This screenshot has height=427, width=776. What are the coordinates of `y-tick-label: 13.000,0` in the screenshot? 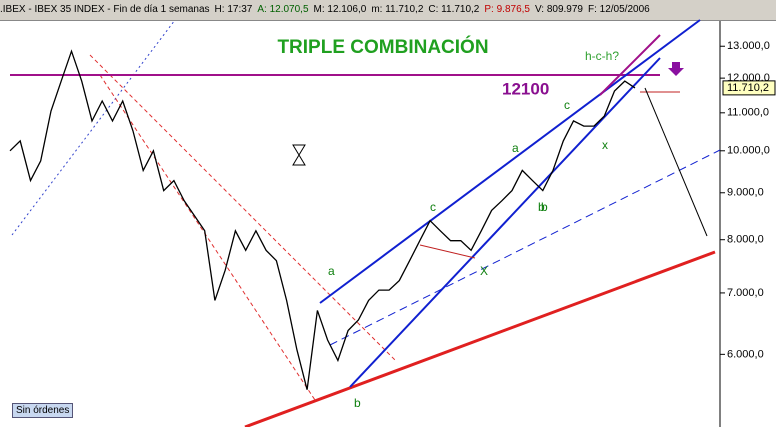 It's located at (748, 46).